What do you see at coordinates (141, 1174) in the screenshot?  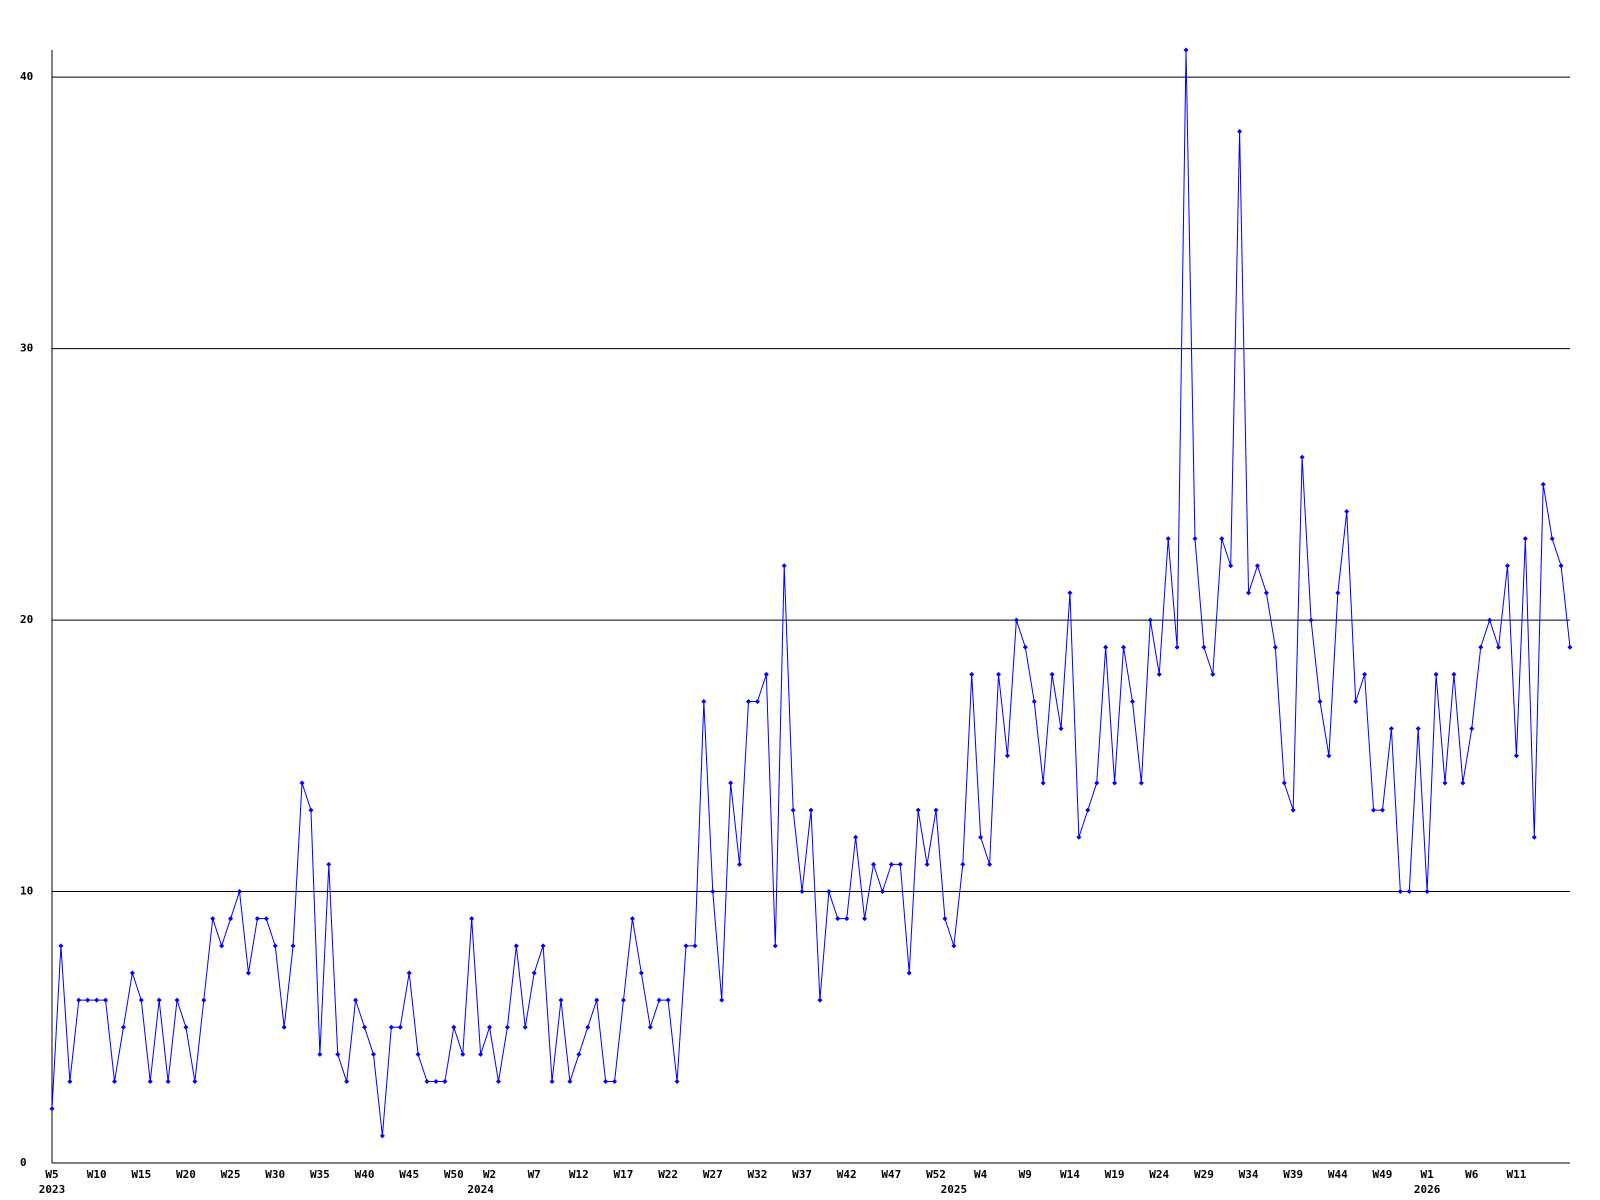 I see `x-tick-label: W15` at bounding box center [141, 1174].